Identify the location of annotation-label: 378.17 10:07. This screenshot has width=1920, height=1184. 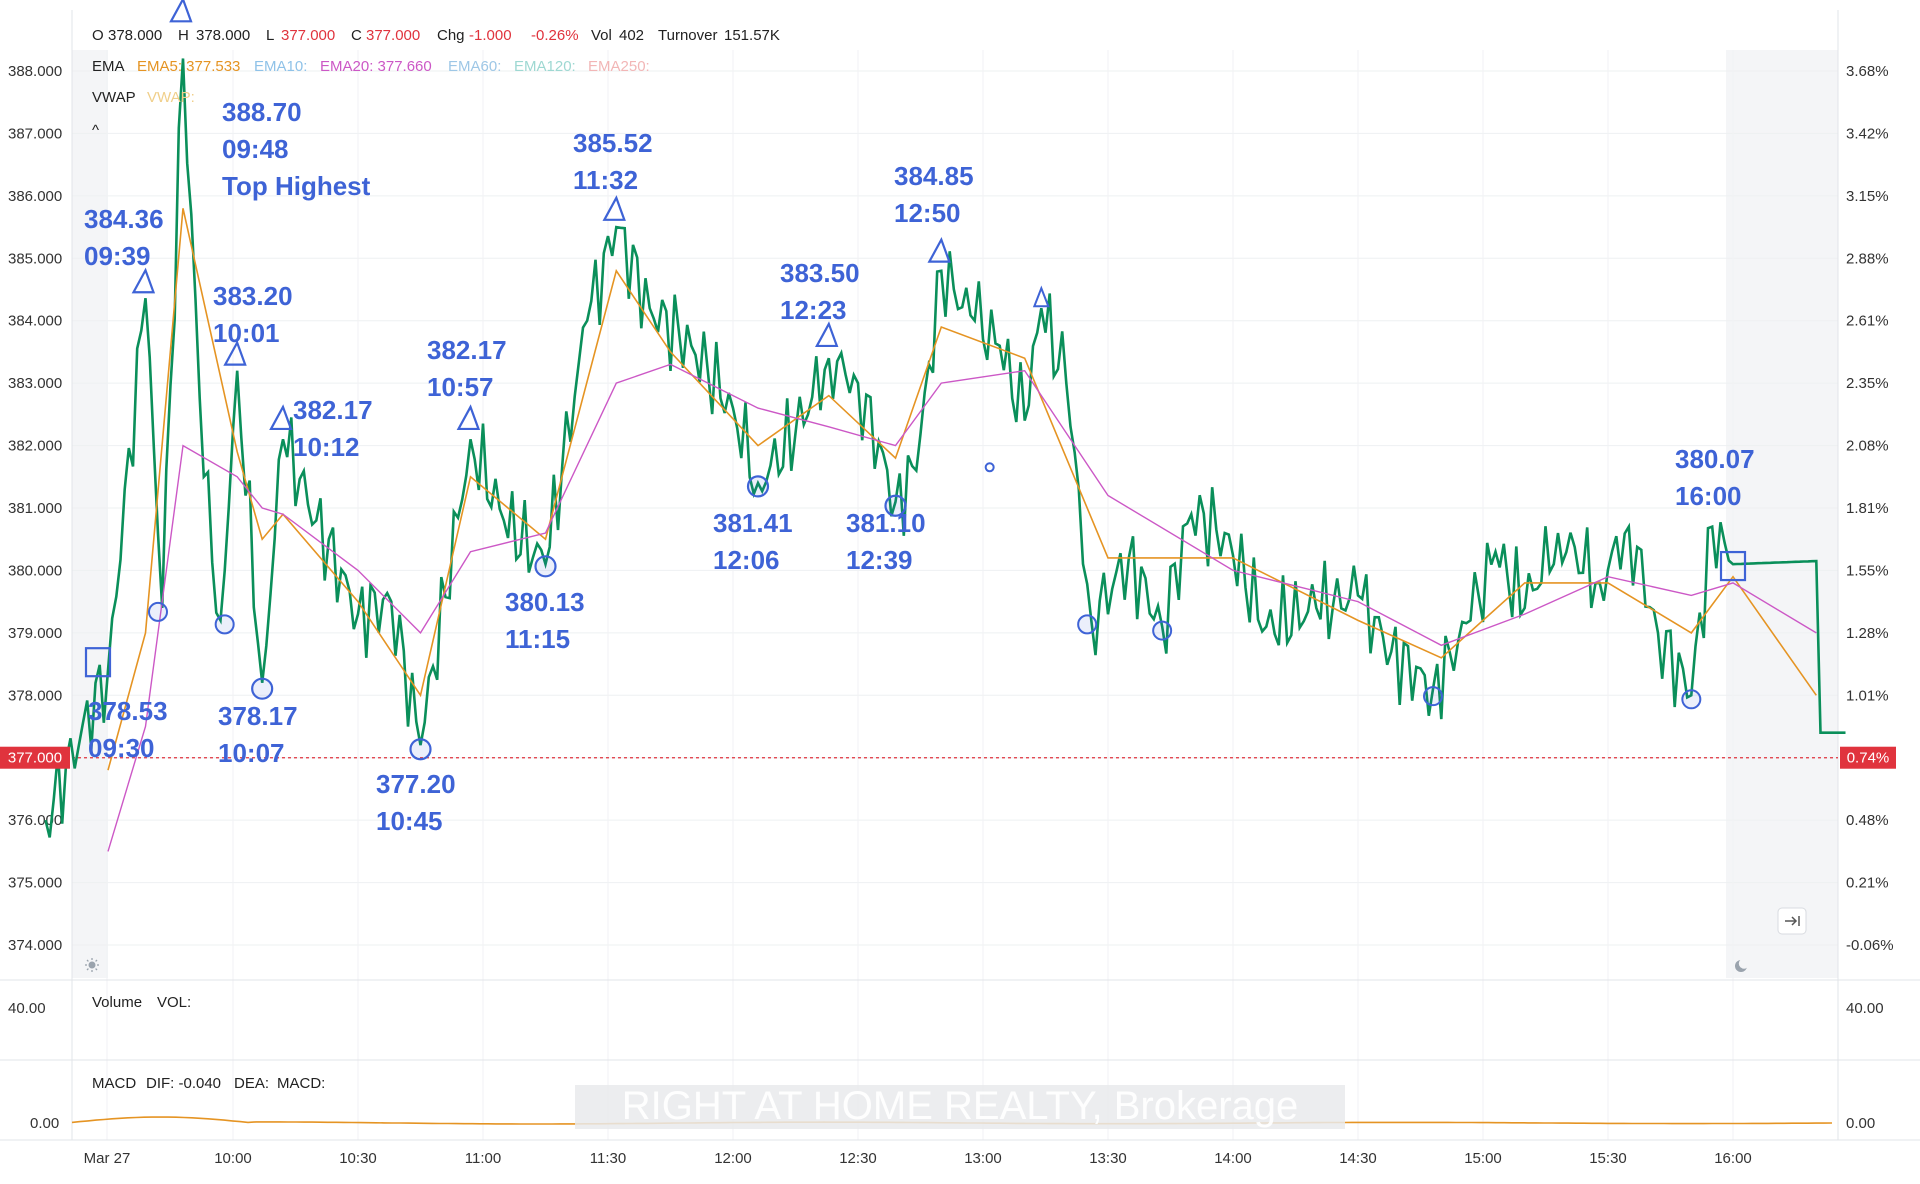
(258, 734).